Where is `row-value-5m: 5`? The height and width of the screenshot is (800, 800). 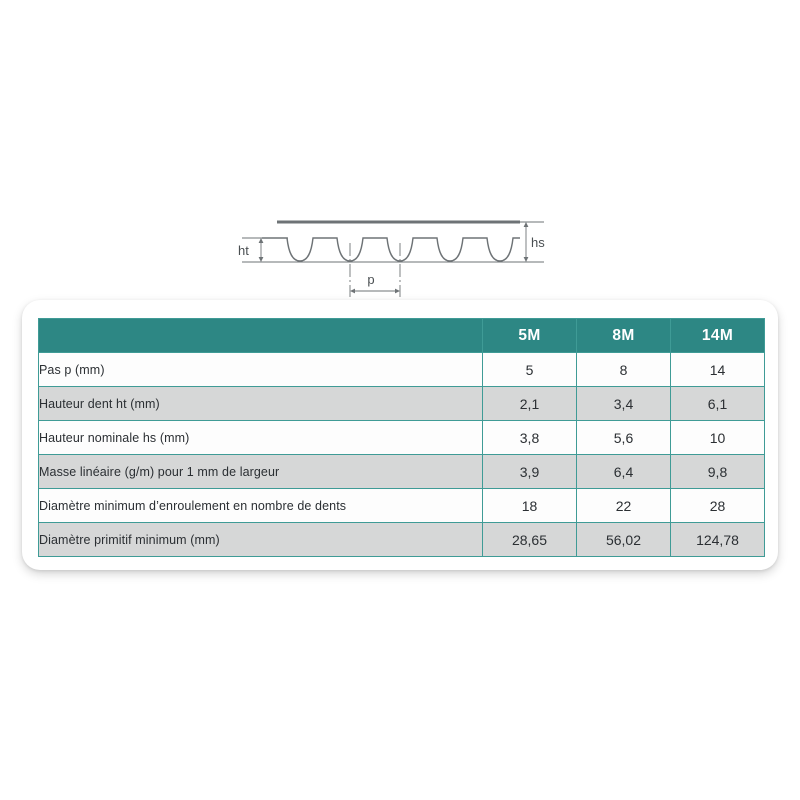 row-value-5m: 5 is located at coordinates (529, 369).